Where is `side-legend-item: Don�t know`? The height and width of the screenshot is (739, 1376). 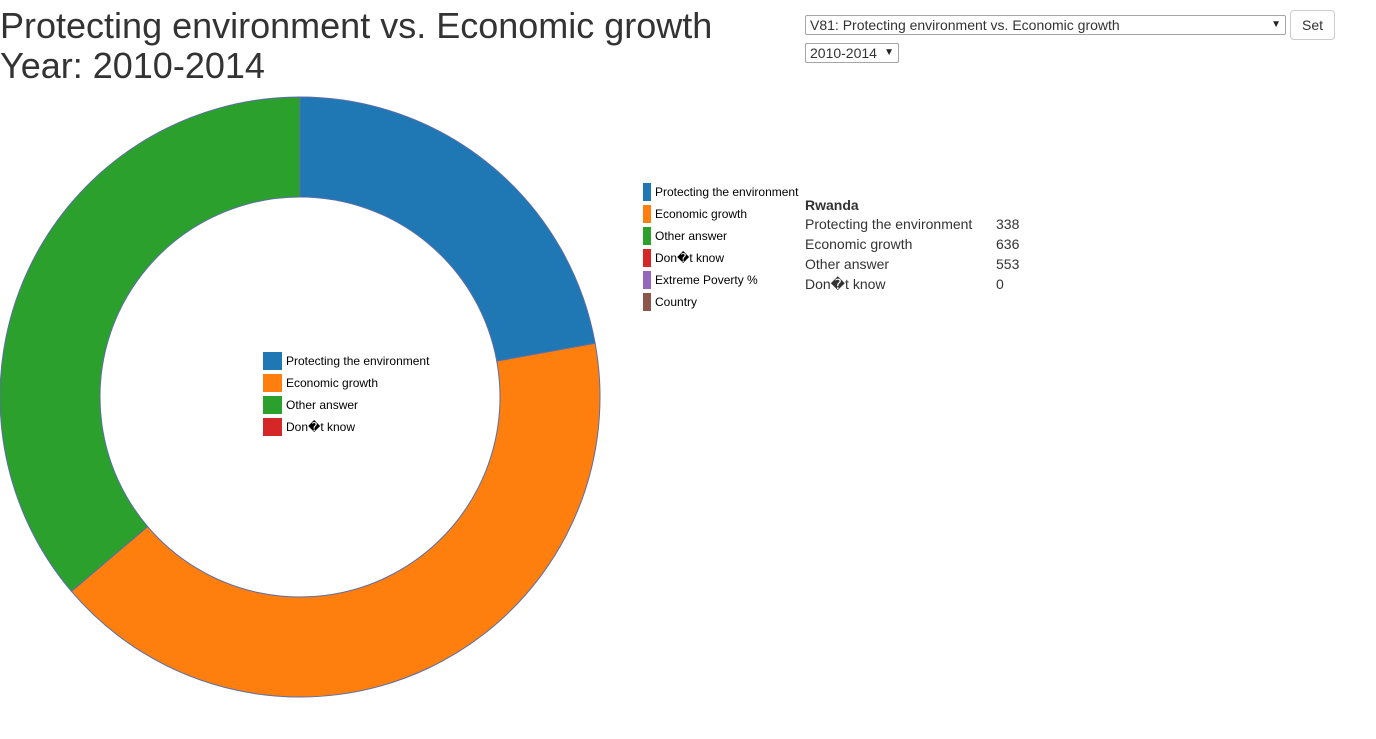
side-legend-item: Don�t know is located at coordinates (720, 258).